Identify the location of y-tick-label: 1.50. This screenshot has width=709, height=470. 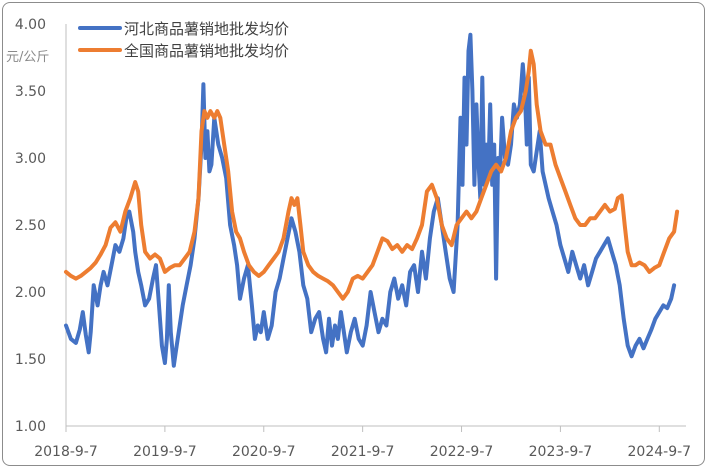
(30, 360).